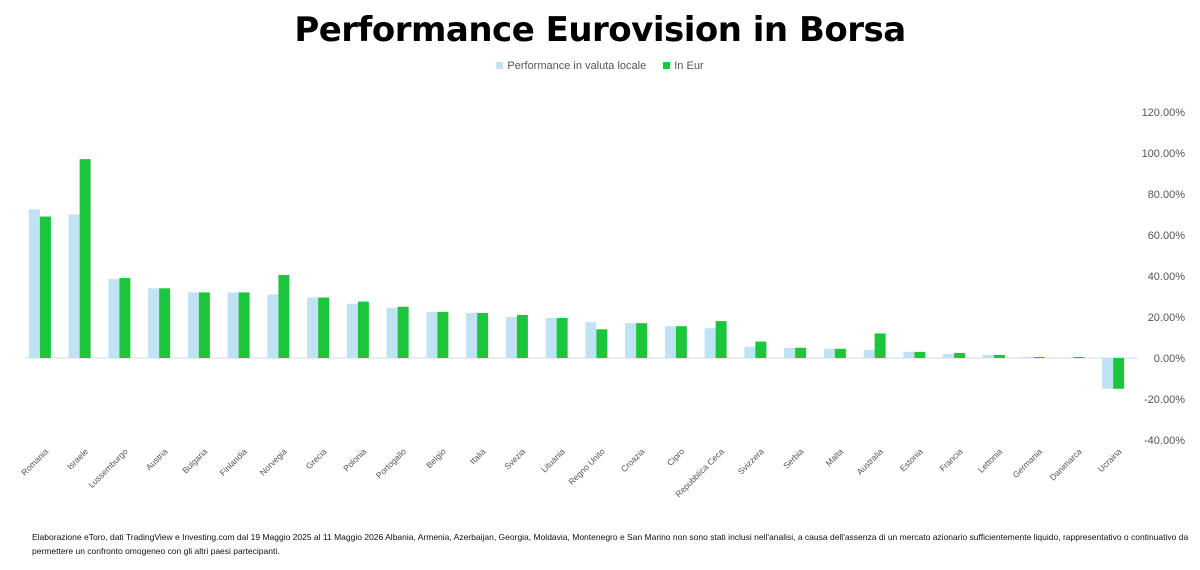  Describe the element at coordinates (1164, 154) in the screenshot. I see `y-tick-label: 100.00%` at that location.